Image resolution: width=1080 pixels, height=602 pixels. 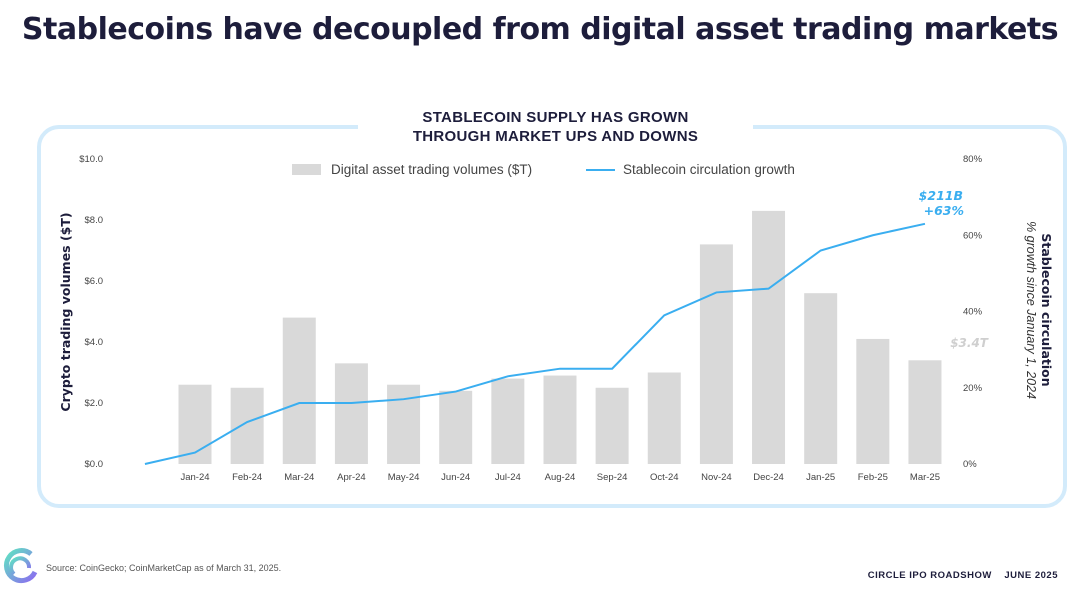 I want to click on y-axis-left-label: Crypto trading volumes ($T), so click(x=65, y=311).